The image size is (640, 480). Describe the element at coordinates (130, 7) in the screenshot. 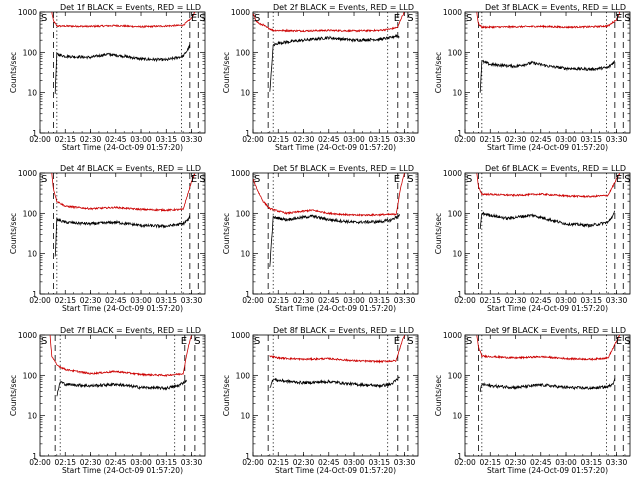

I see `chart-title: Det 1f BLACK = Events, RED = LLD` at that location.